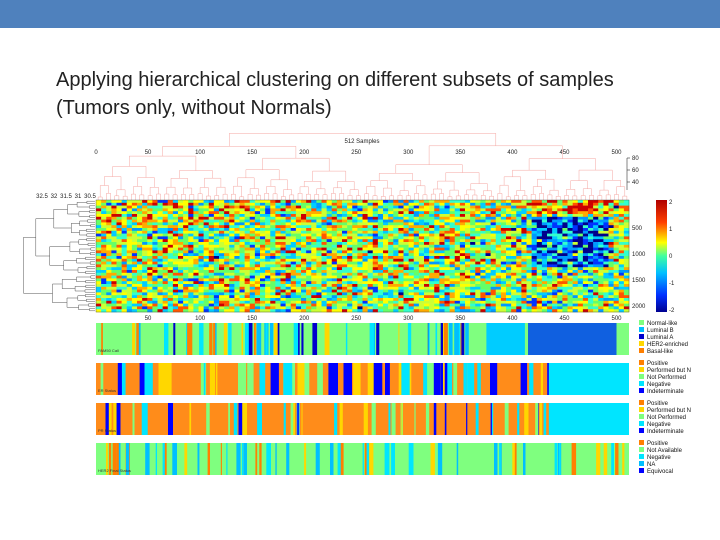 Image resolution: width=720 pixels, height=540 pixels. I want to click on height-tick-label: 80, so click(635, 159).